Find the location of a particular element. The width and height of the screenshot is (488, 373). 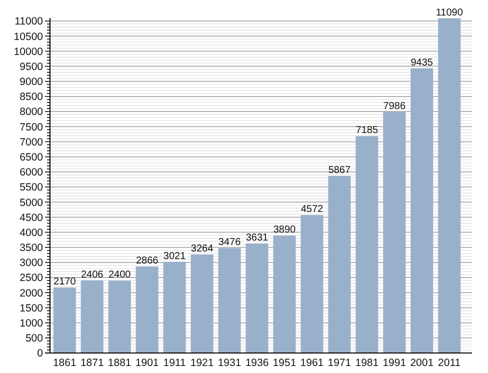

data-label: 11090 is located at coordinates (450, 12).